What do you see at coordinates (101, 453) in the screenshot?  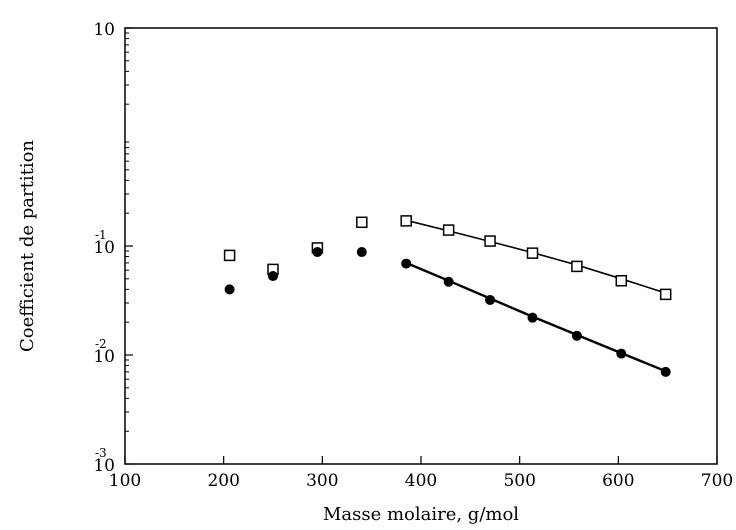 I see `y-tick-exponent: -3` at bounding box center [101, 453].